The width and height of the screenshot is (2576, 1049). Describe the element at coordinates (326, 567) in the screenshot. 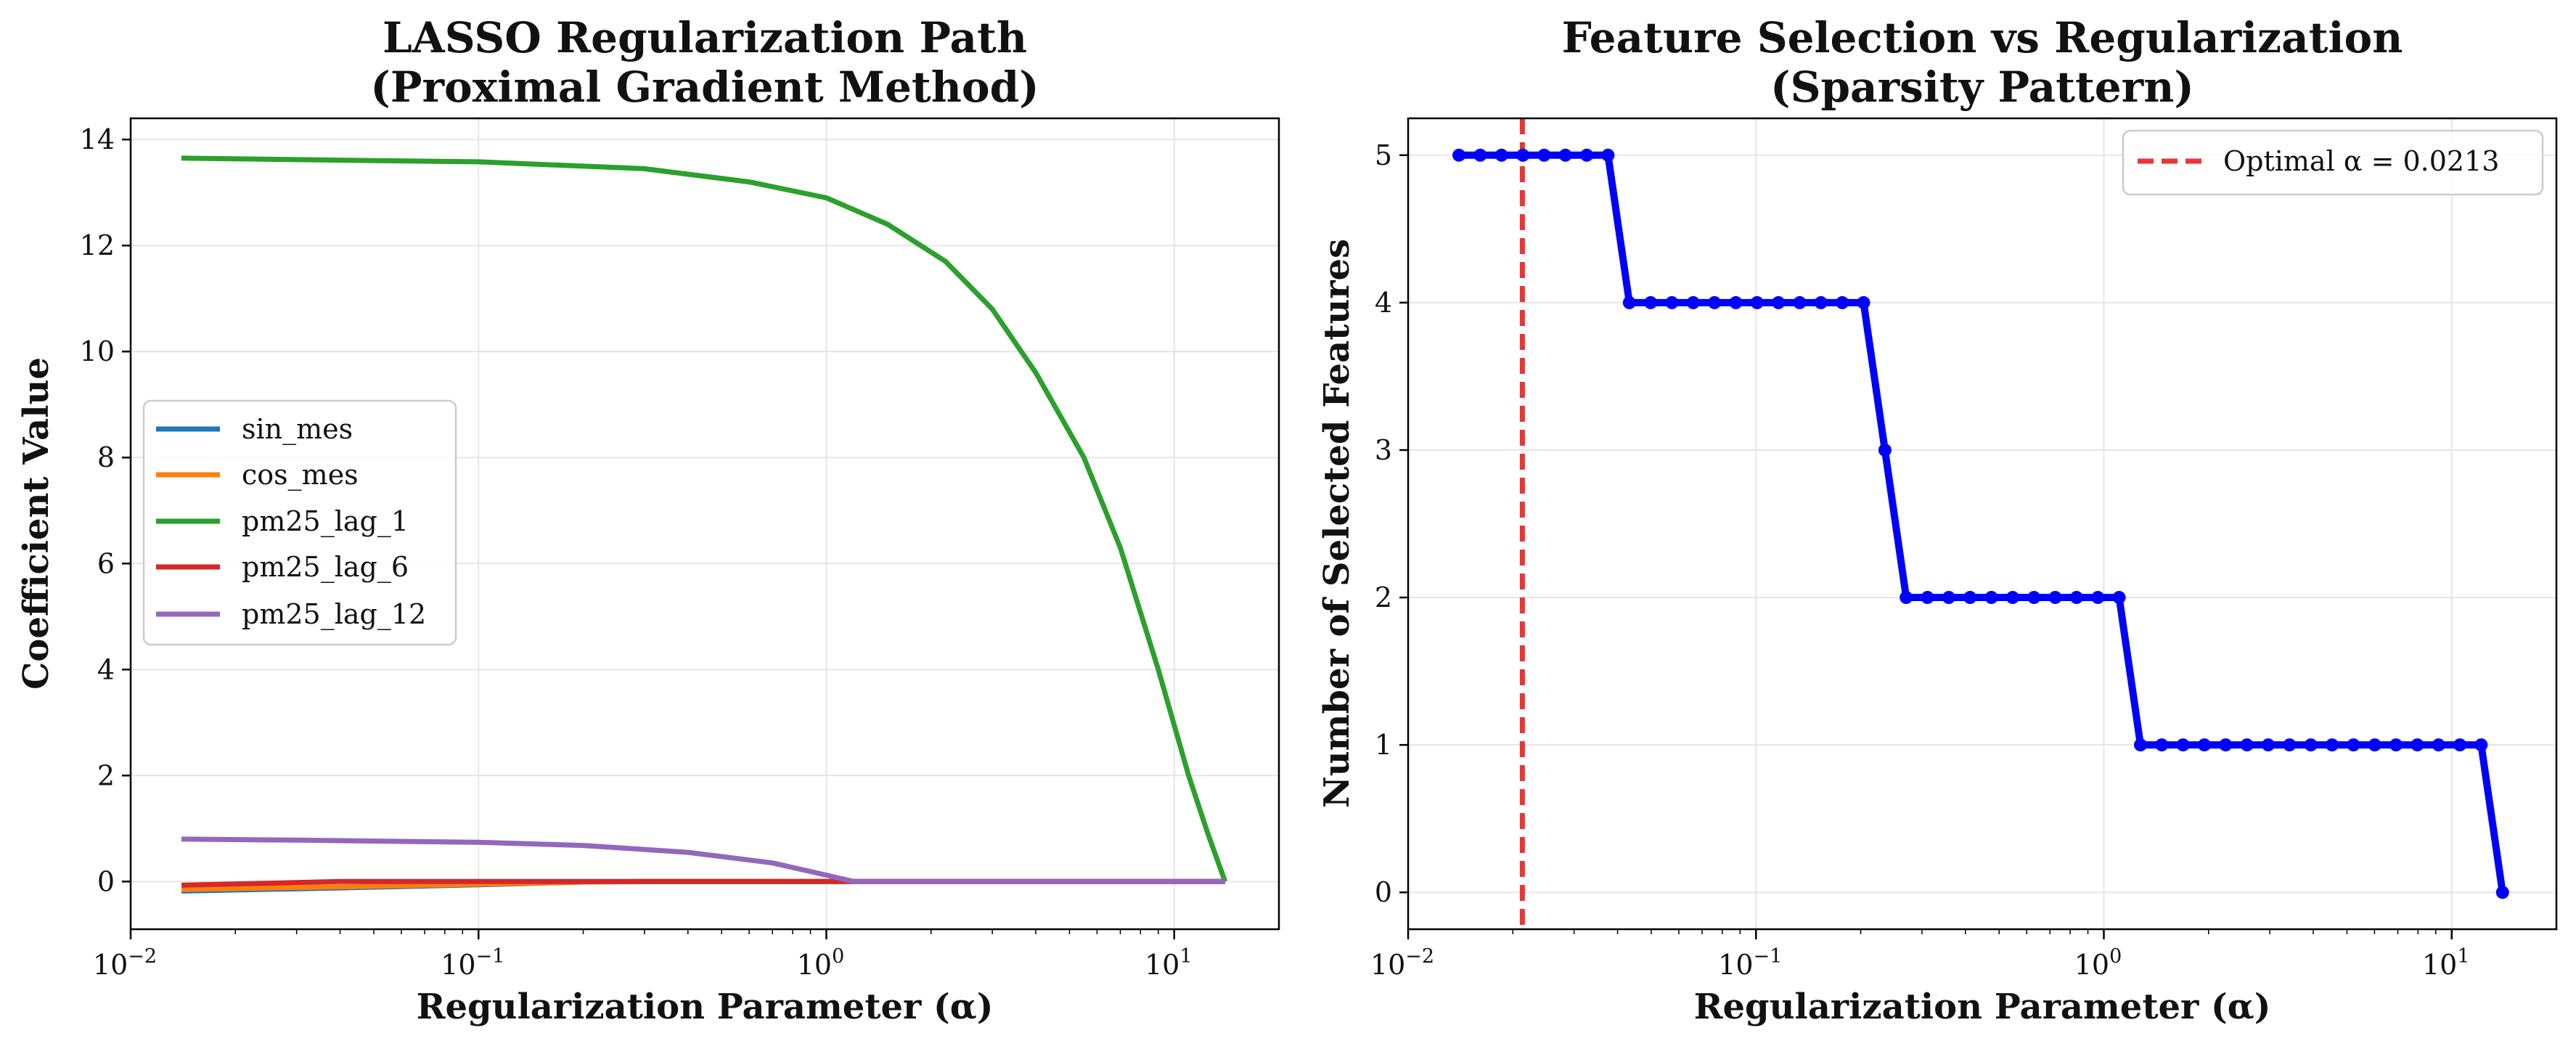

I see `legend-label-pm25-lag-6: pm25_lag_6` at that location.